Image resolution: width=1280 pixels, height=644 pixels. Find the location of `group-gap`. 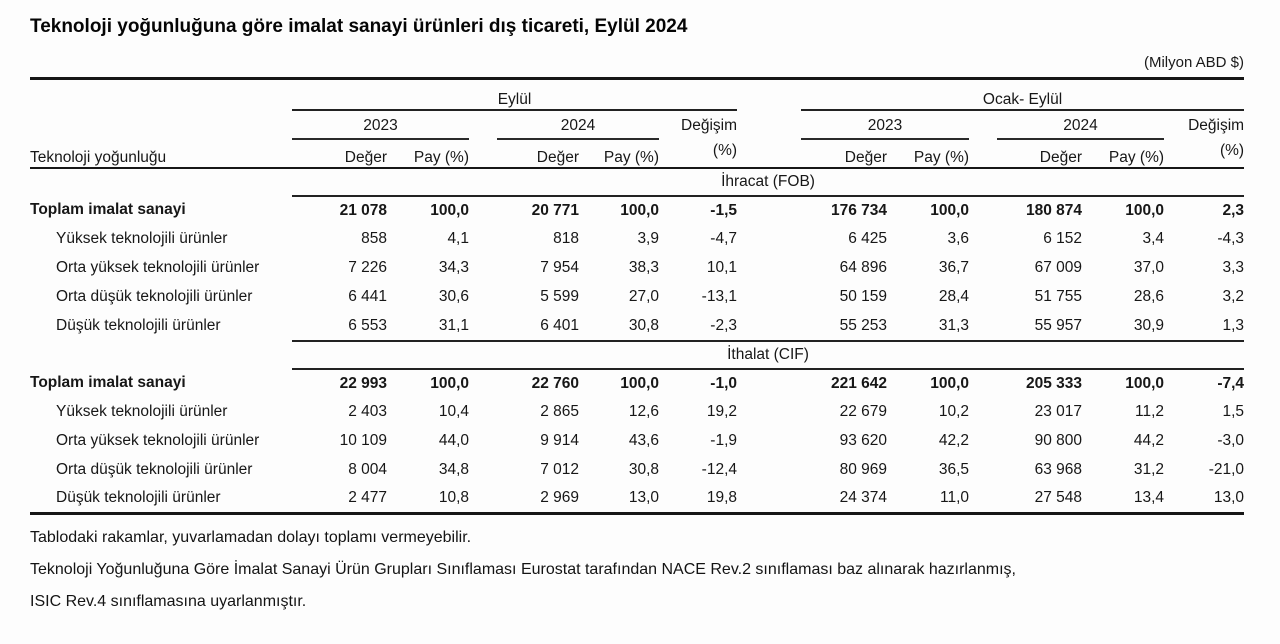

group-gap is located at coordinates (769, 125).